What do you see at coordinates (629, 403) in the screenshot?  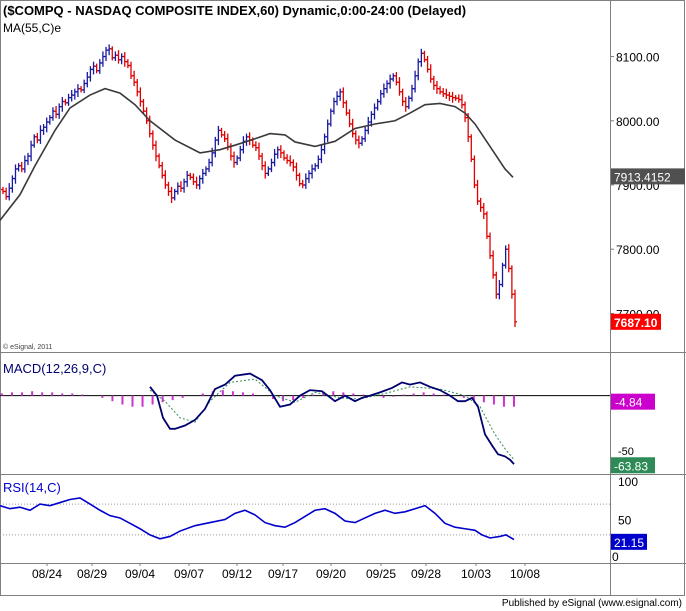 I see `macd-value-label: -4.84` at bounding box center [629, 403].